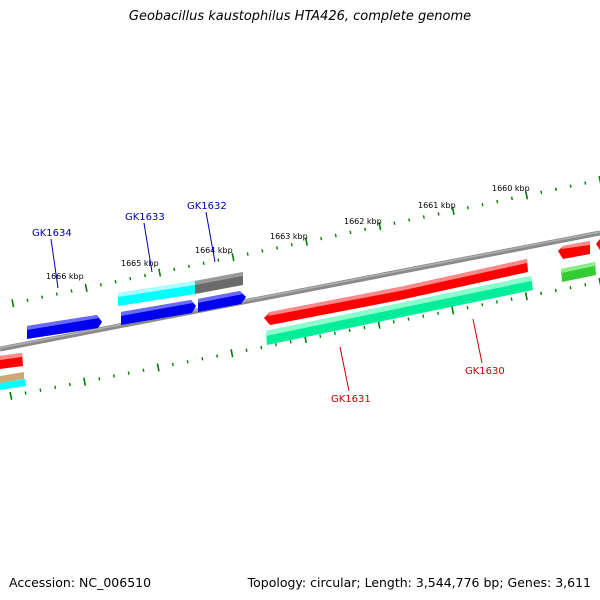 This screenshot has height=600, width=600. Describe the element at coordinates (344, 369) in the screenshot. I see `leader-line-gk1631` at that location.